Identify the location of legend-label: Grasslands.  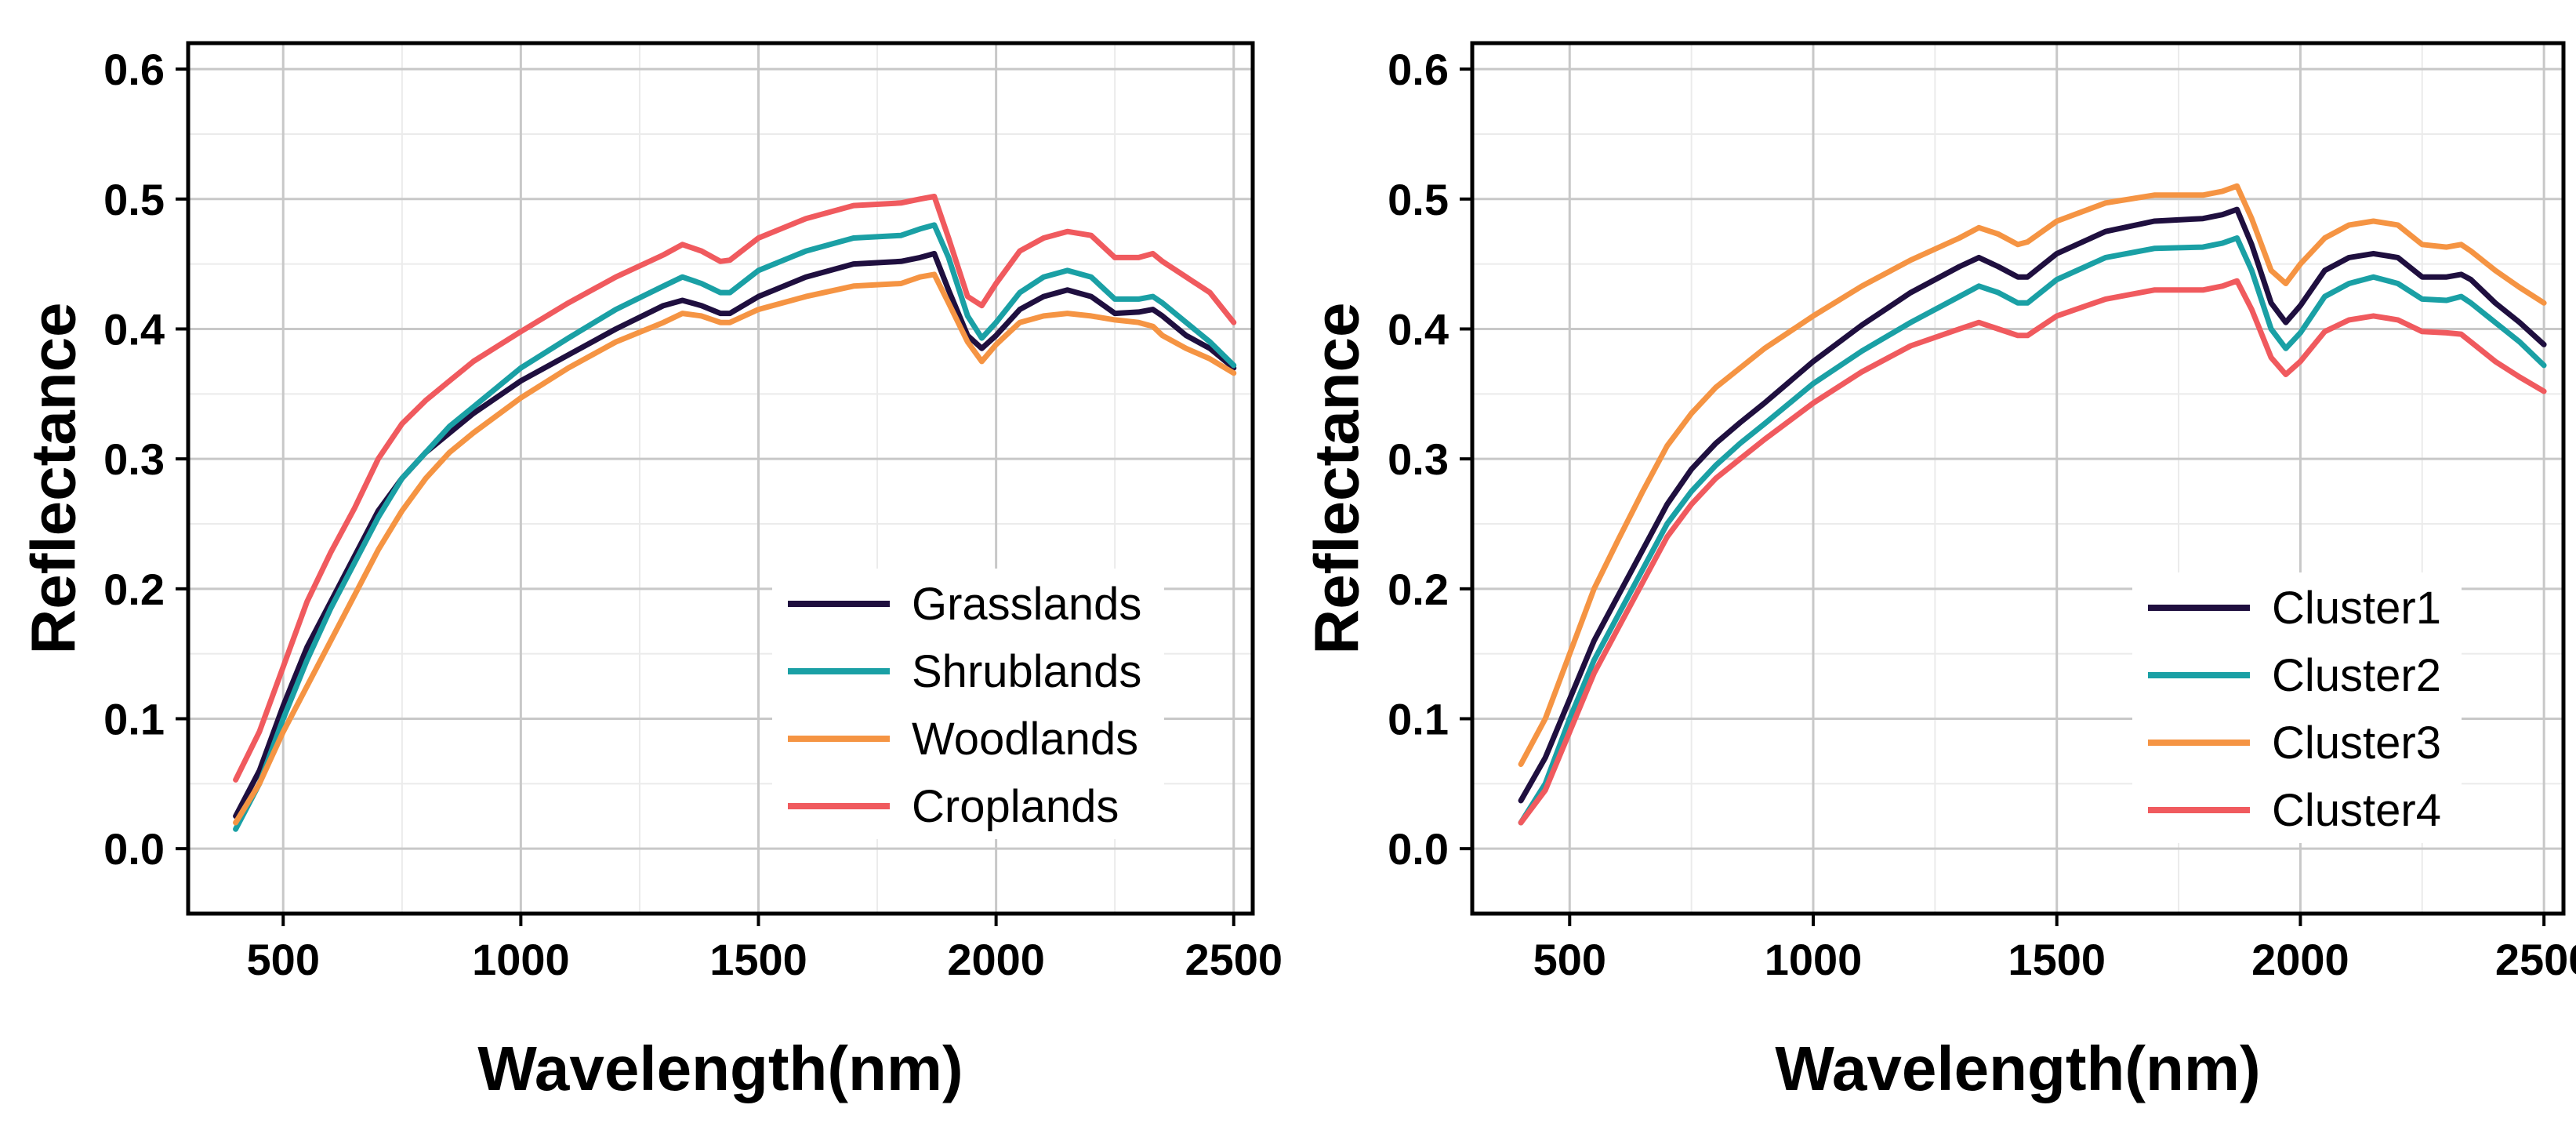
(1027, 604).